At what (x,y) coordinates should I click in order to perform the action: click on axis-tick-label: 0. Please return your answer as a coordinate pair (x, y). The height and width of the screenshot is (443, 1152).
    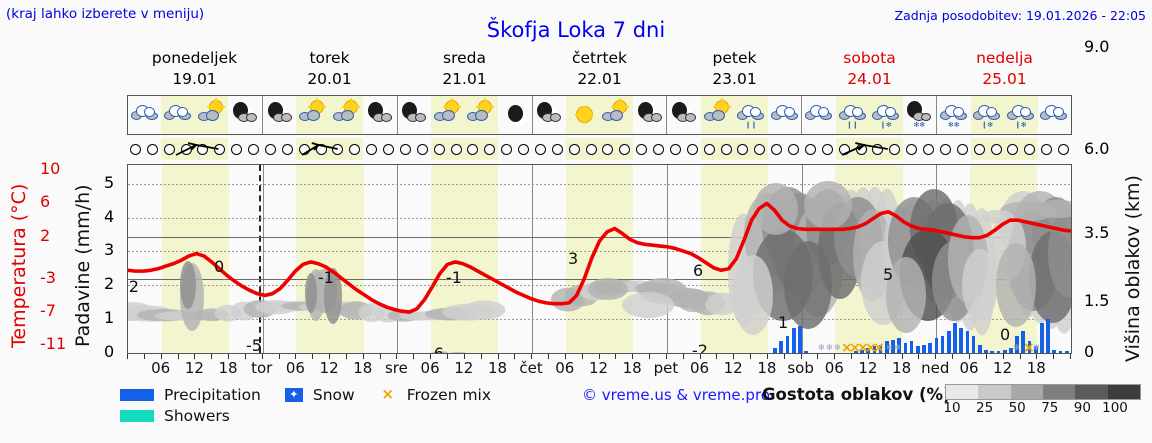
    Looking at the image, I should click on (1089, 351).